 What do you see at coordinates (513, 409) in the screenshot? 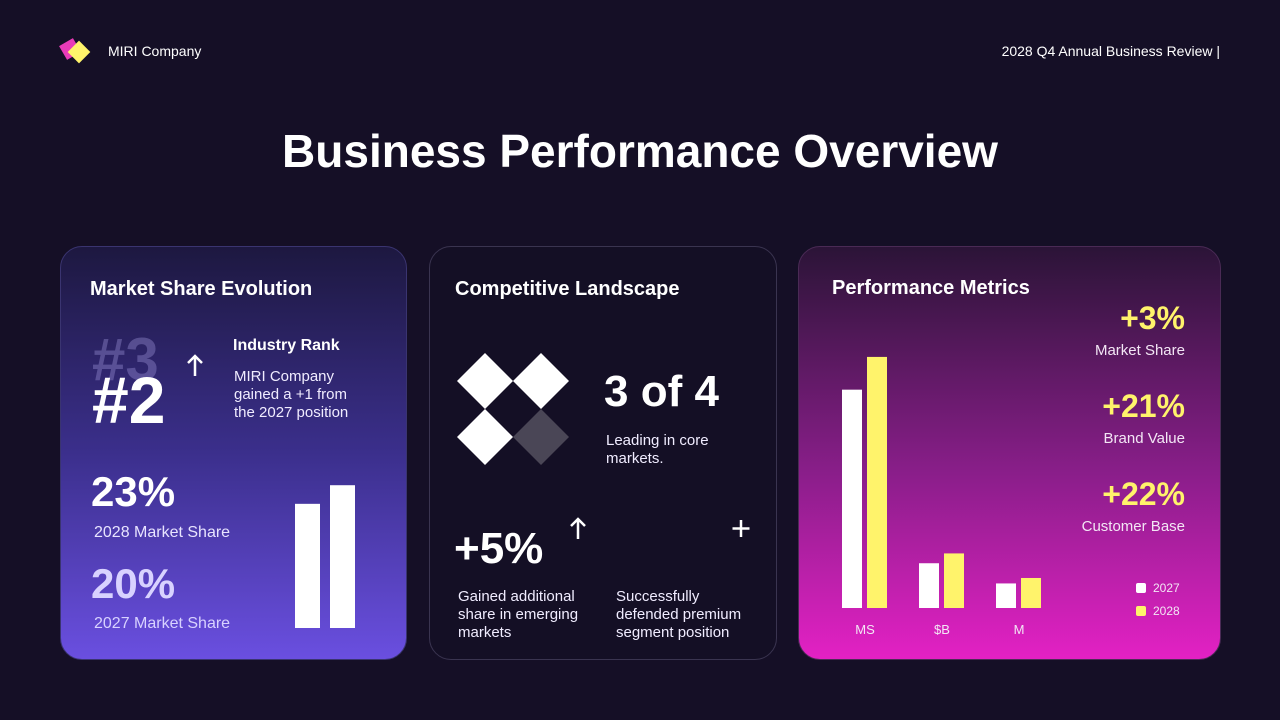
I see `market-icon` at bounding box center [513, 409].